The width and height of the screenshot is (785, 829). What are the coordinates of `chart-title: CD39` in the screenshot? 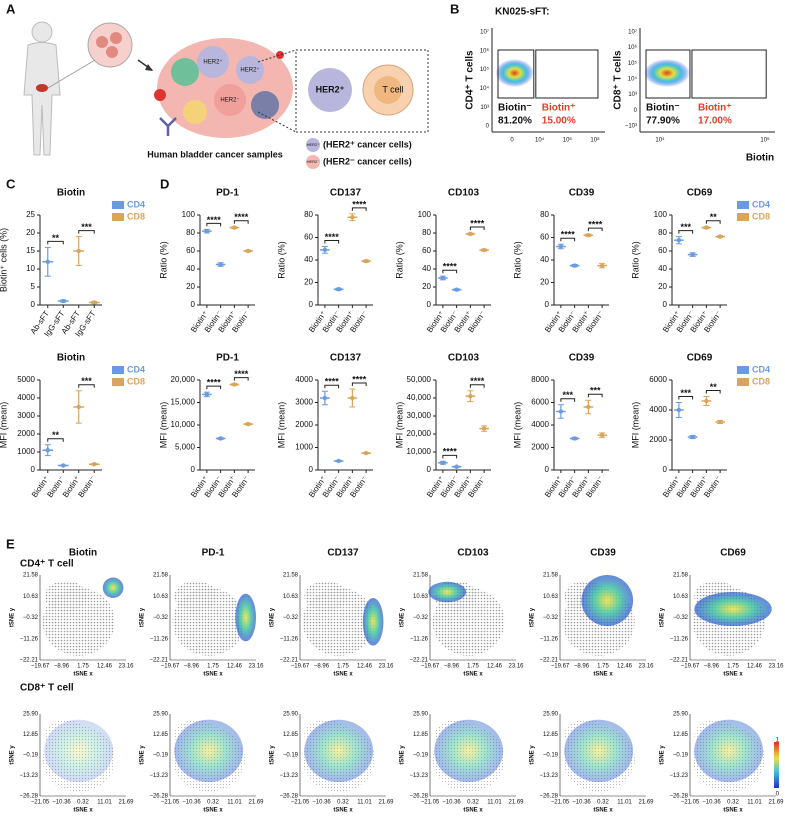 It's located at (582, 193).